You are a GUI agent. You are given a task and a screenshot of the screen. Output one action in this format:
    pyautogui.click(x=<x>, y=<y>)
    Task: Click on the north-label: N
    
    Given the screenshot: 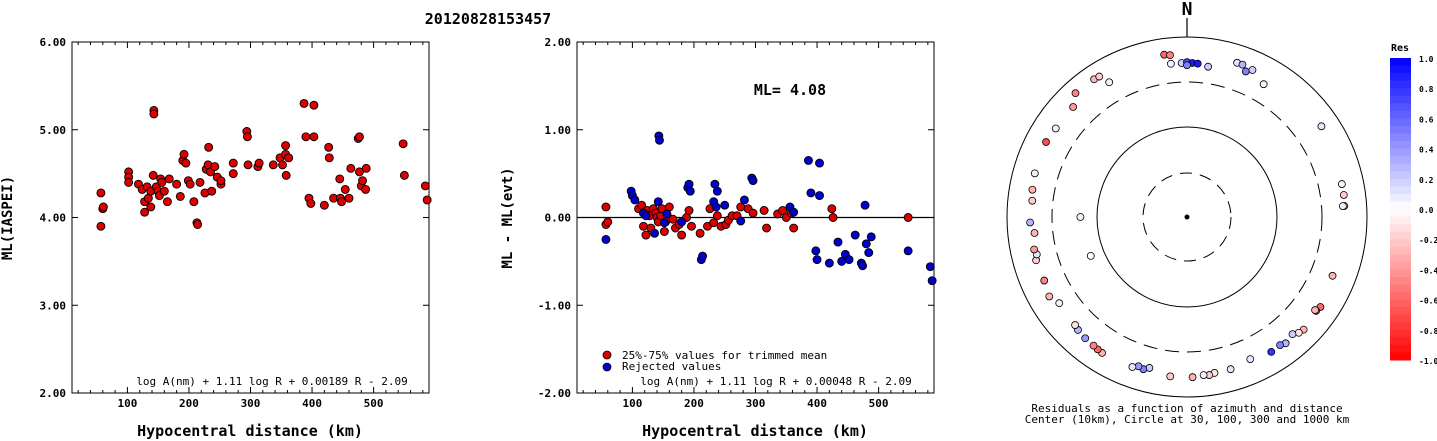 What is the action you would take?
    pyautogui.click(x=1187, y=10)
    